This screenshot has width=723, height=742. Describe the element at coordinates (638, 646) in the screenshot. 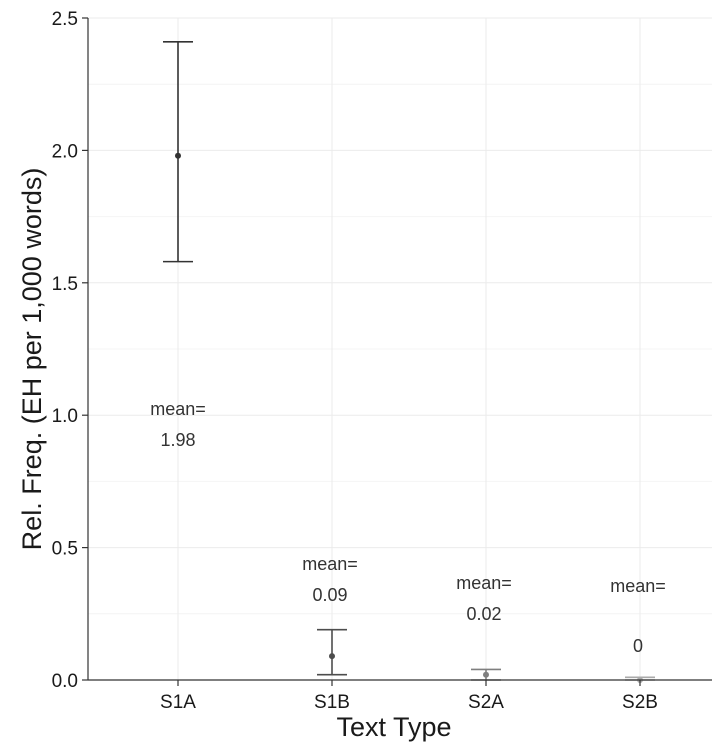

I see `mean-annotation-value: 0` at that location.